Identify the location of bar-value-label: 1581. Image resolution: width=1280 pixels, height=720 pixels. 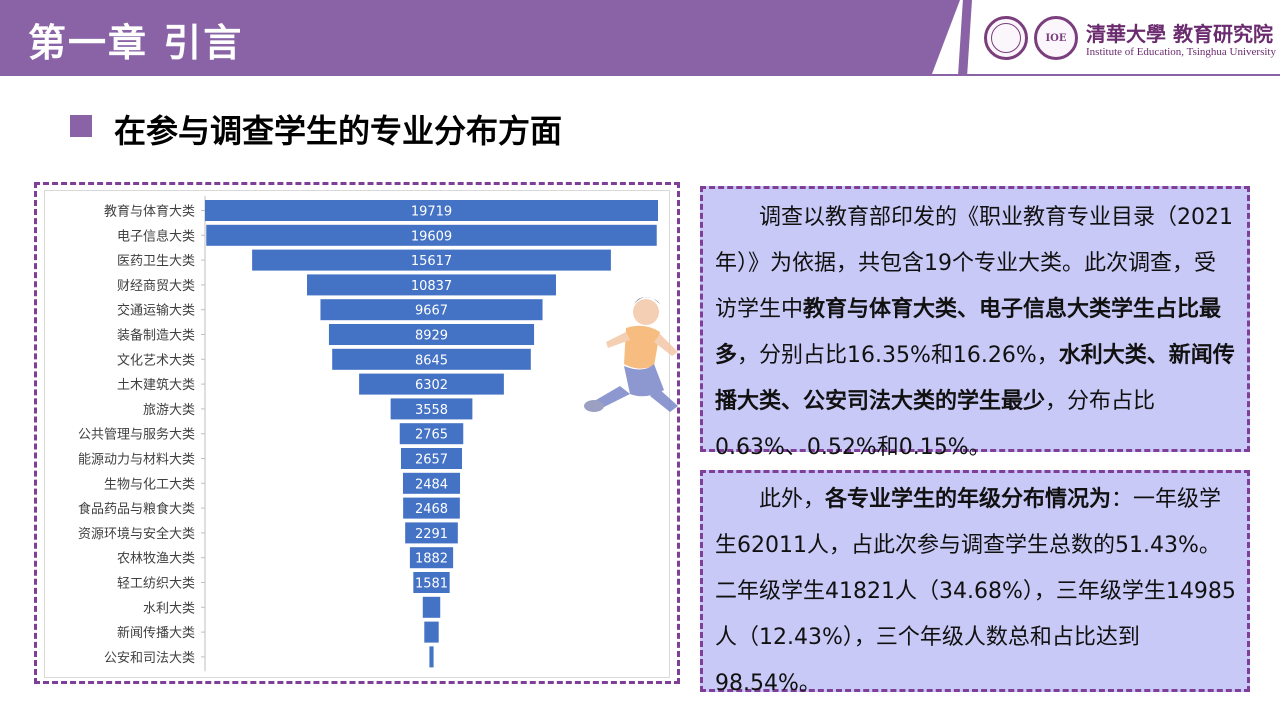
(431, 584).